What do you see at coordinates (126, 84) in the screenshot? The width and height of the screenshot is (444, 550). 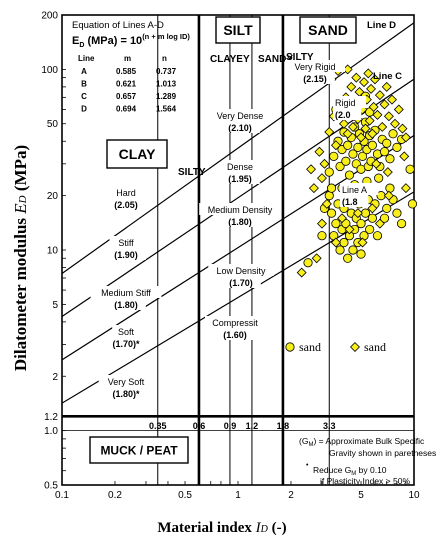 I see `equation-row-m: 0.621` at bounding box center [126, 84].